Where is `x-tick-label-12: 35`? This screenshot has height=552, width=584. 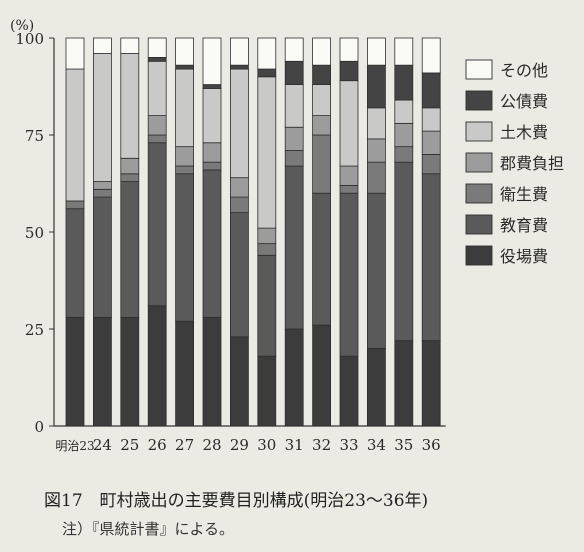
x-tick-label-12: 35 is located at coordinates (403, 445).